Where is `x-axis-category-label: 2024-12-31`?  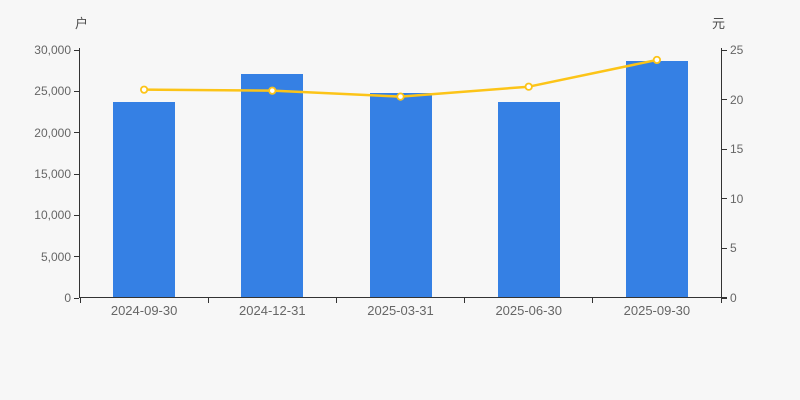
x-axis-category-label: 2024-12-31 is located at coordinates (272, 310).